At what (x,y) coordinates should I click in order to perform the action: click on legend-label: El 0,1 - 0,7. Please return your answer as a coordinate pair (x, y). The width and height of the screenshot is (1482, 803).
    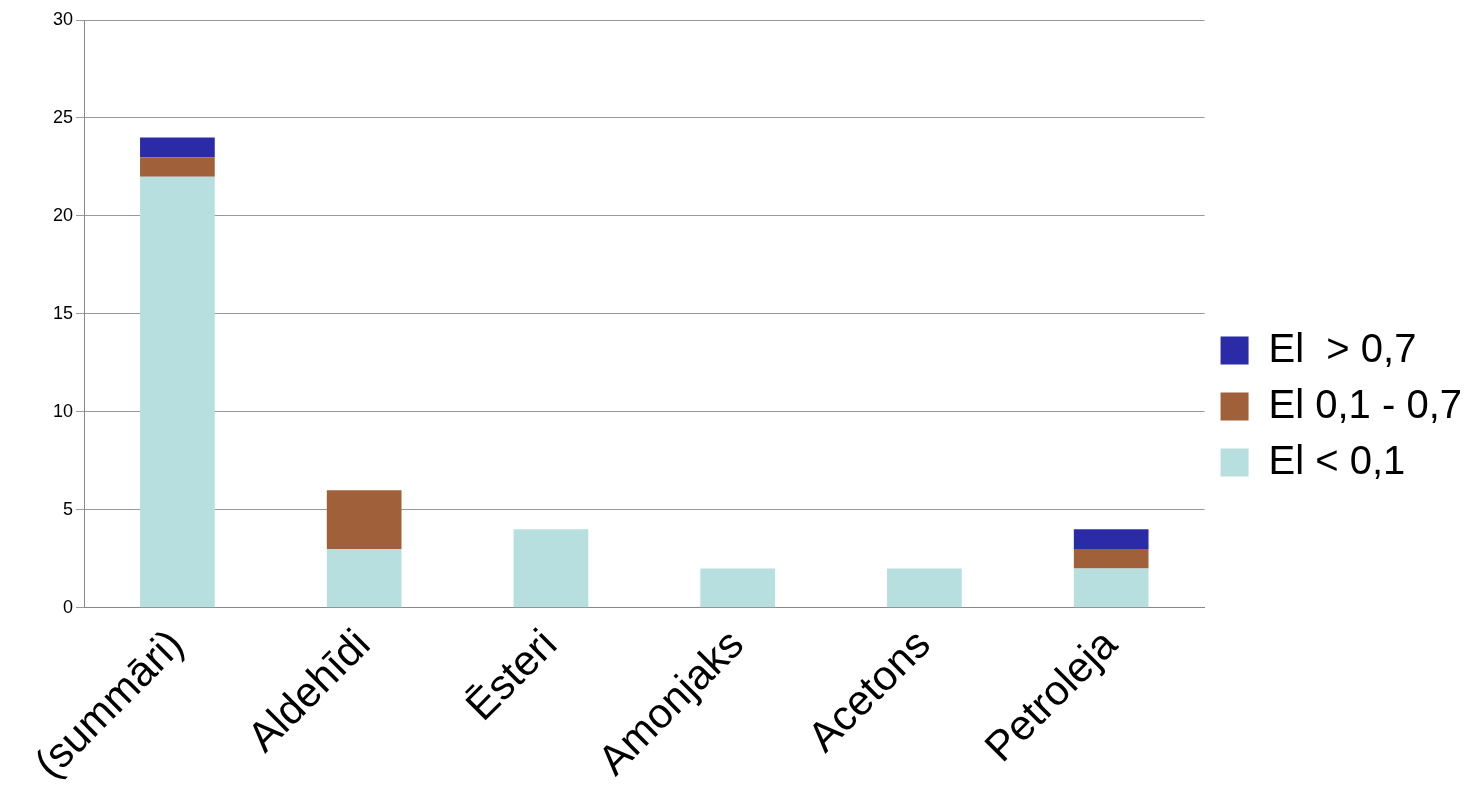
    Looking at the image, I should click on (1365, 403).